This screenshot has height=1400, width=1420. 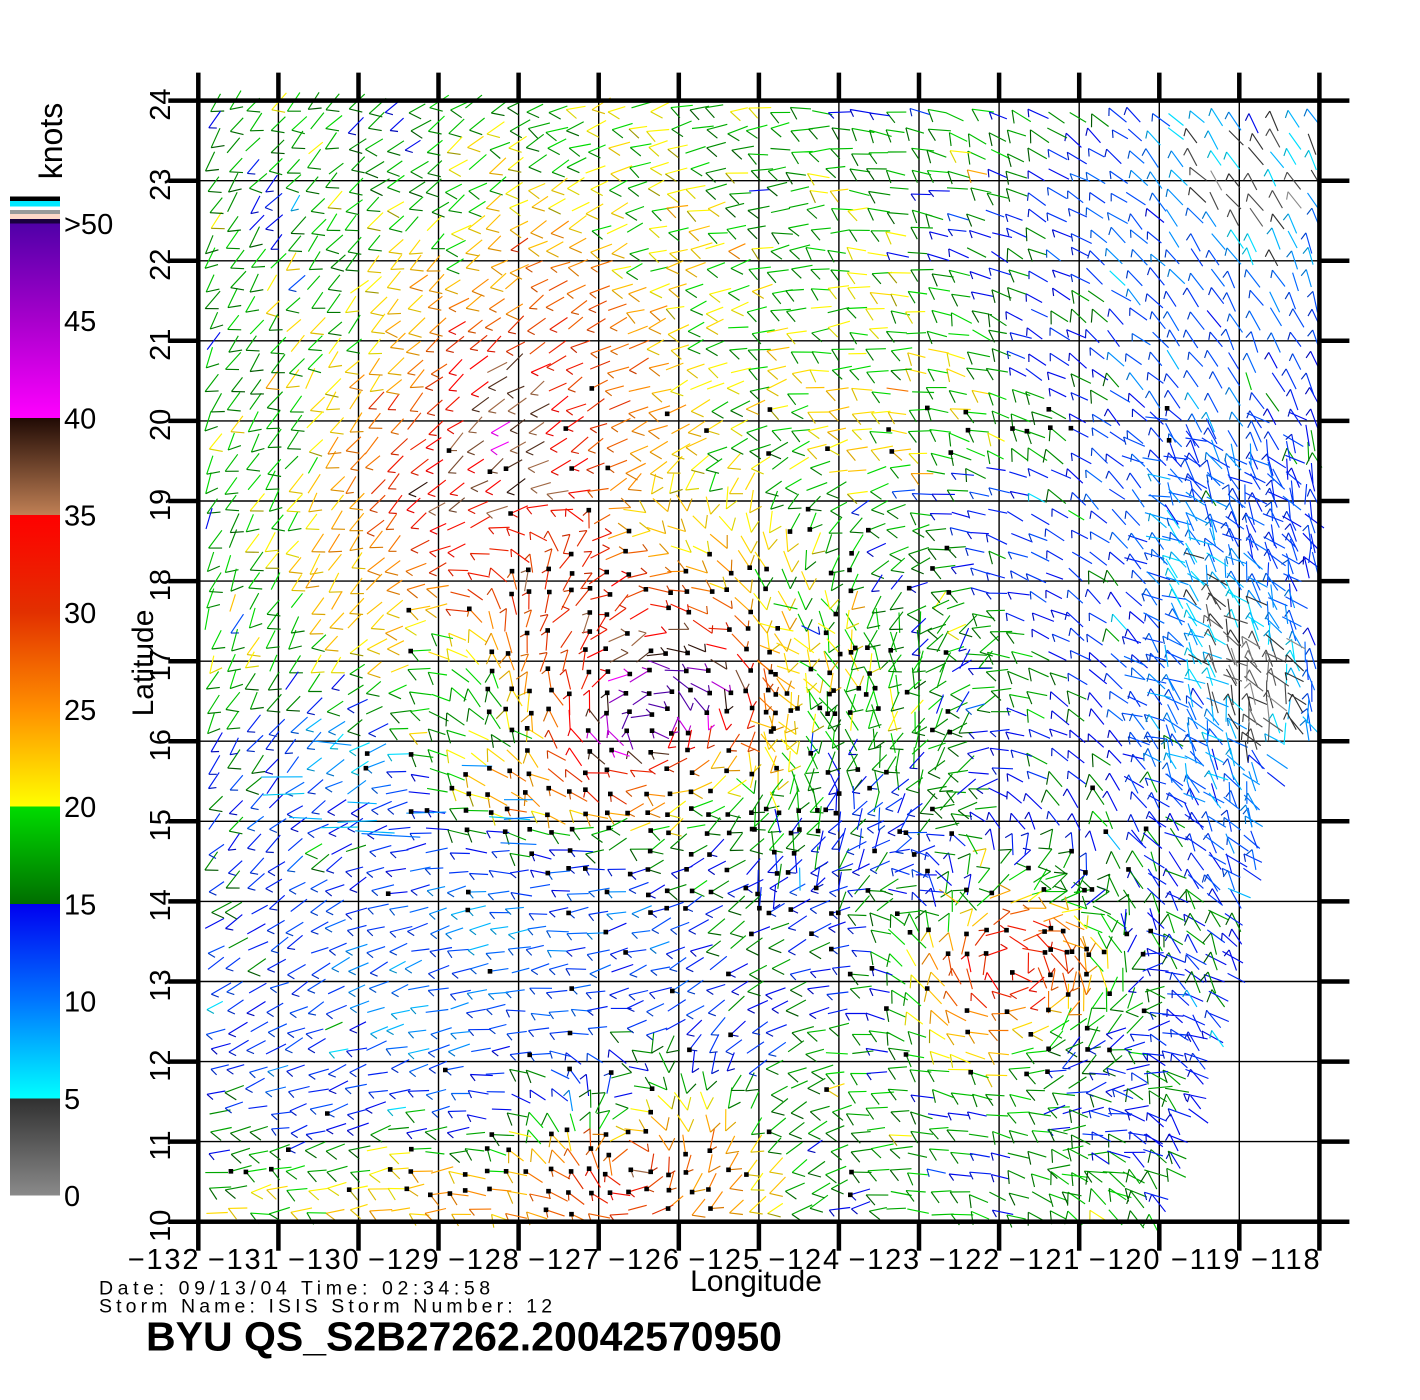 I want to click on svg-text: knots, so click(x=51, y=141).